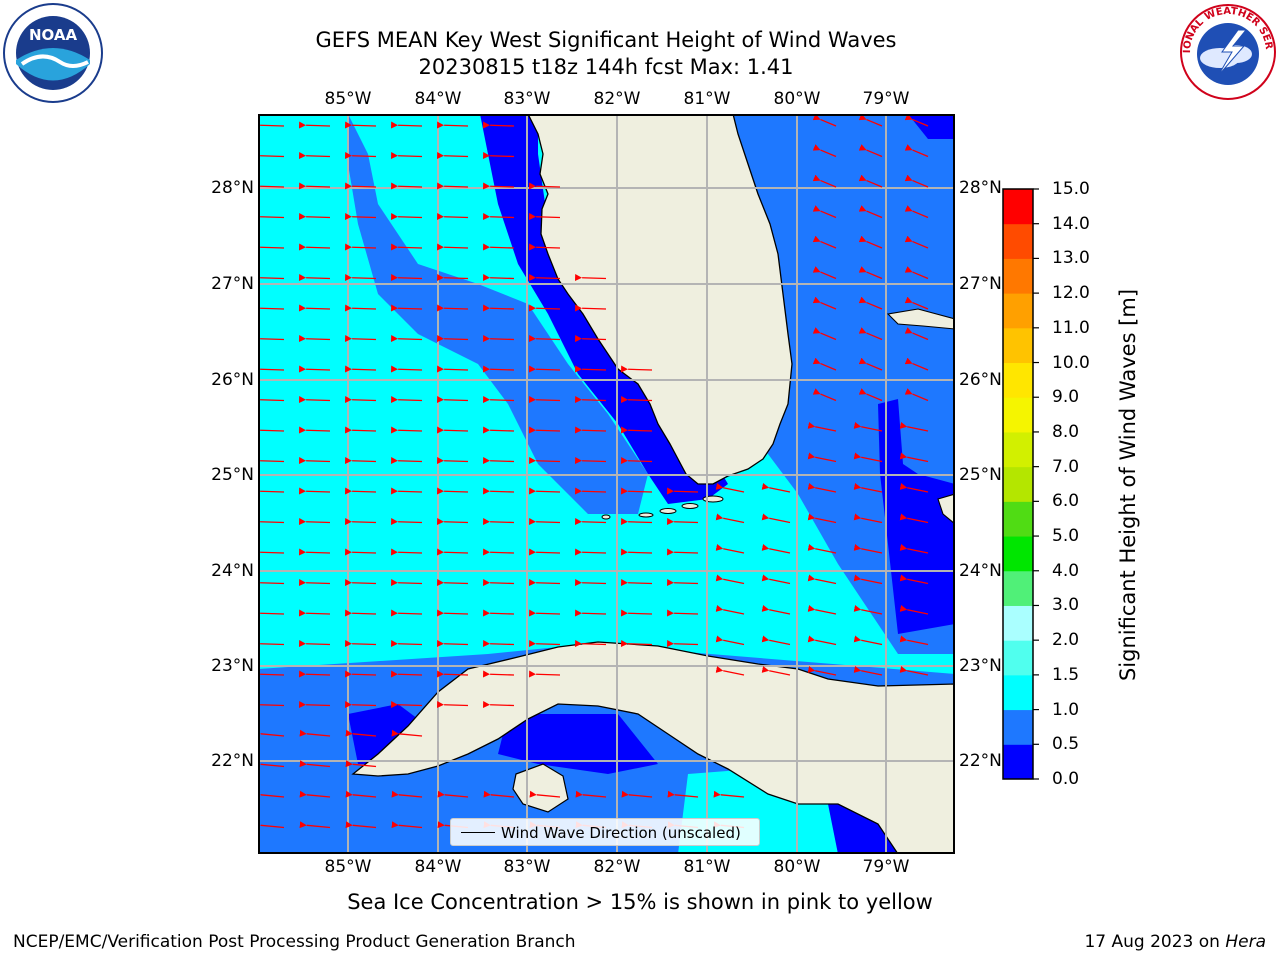 This screenshot has height=960, width=1280. What do you see at coordinates (1175, 942) in the screenshot?
I see `footer-date: 17 Aug 2023 on Hera` at bounding box center [1175, 942].